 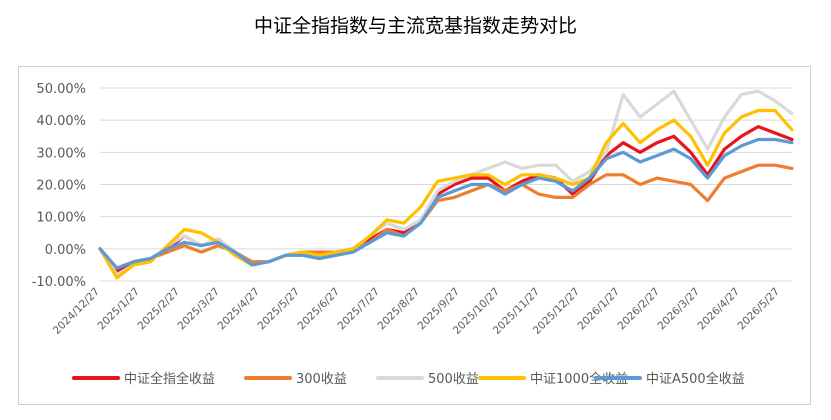 I want to click on legend-label: 中证1000全收益, so click(x=579, y=379).